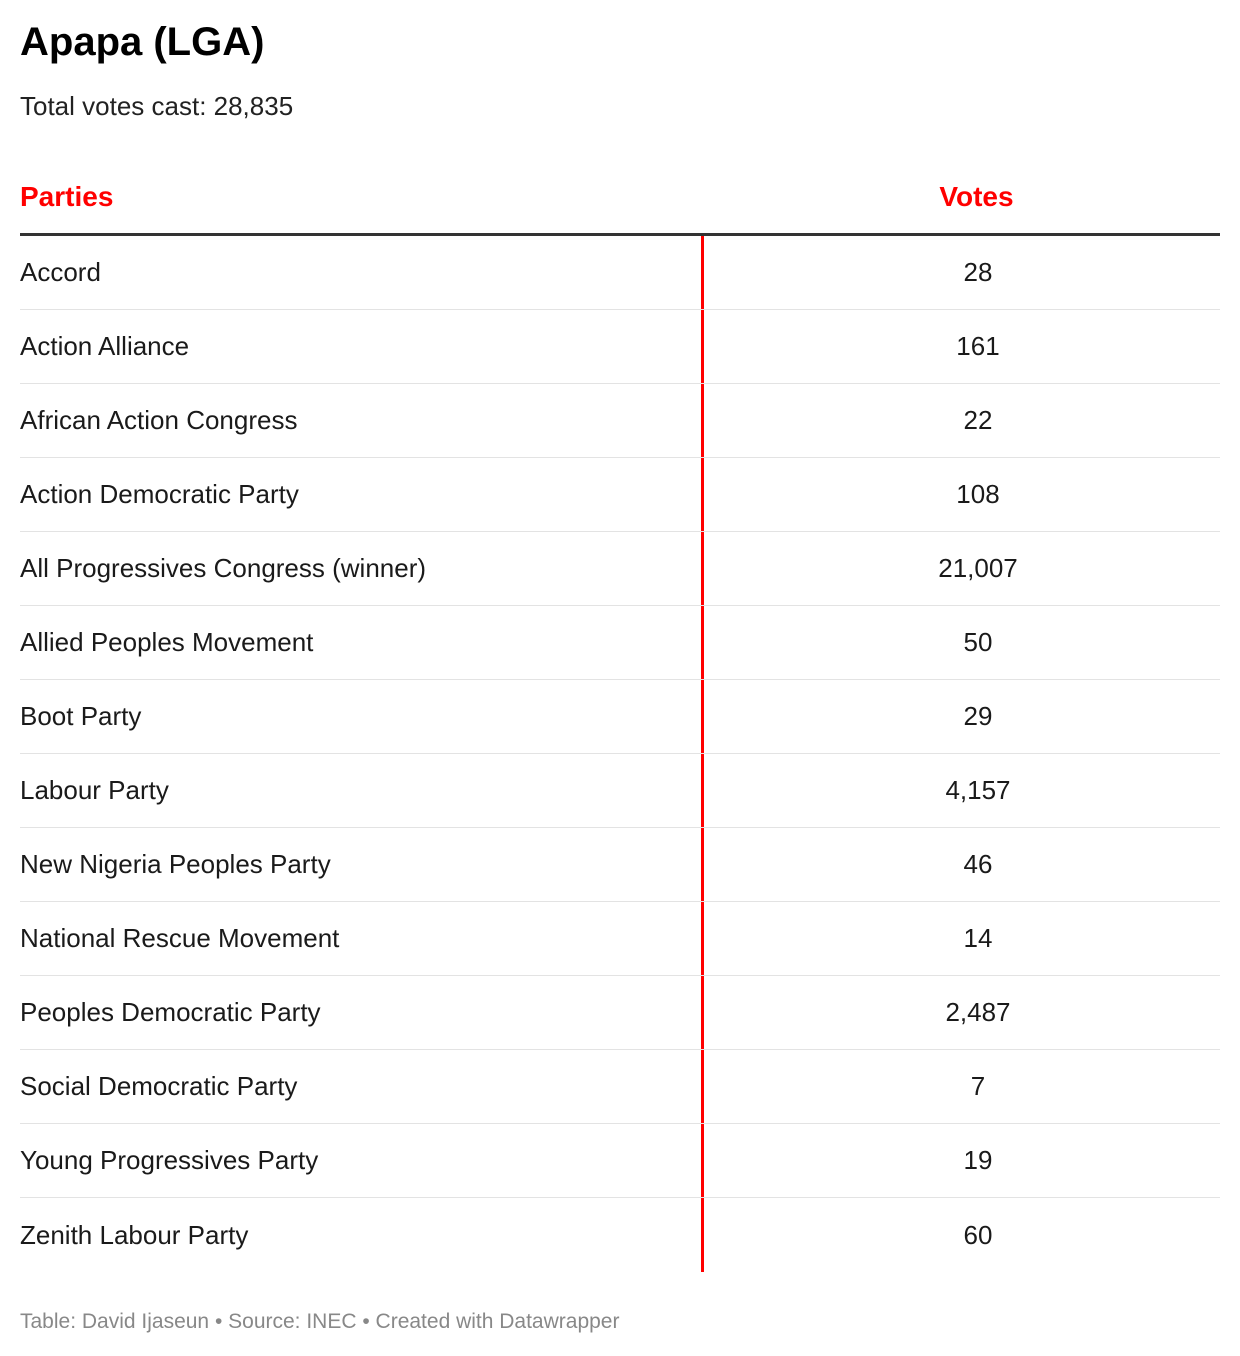 The height and width of the screenshot is (1356, 1240). Describe the element at coordinates (67, 196) in the screenshot. I see `column-header-parties: Parties` at that location.